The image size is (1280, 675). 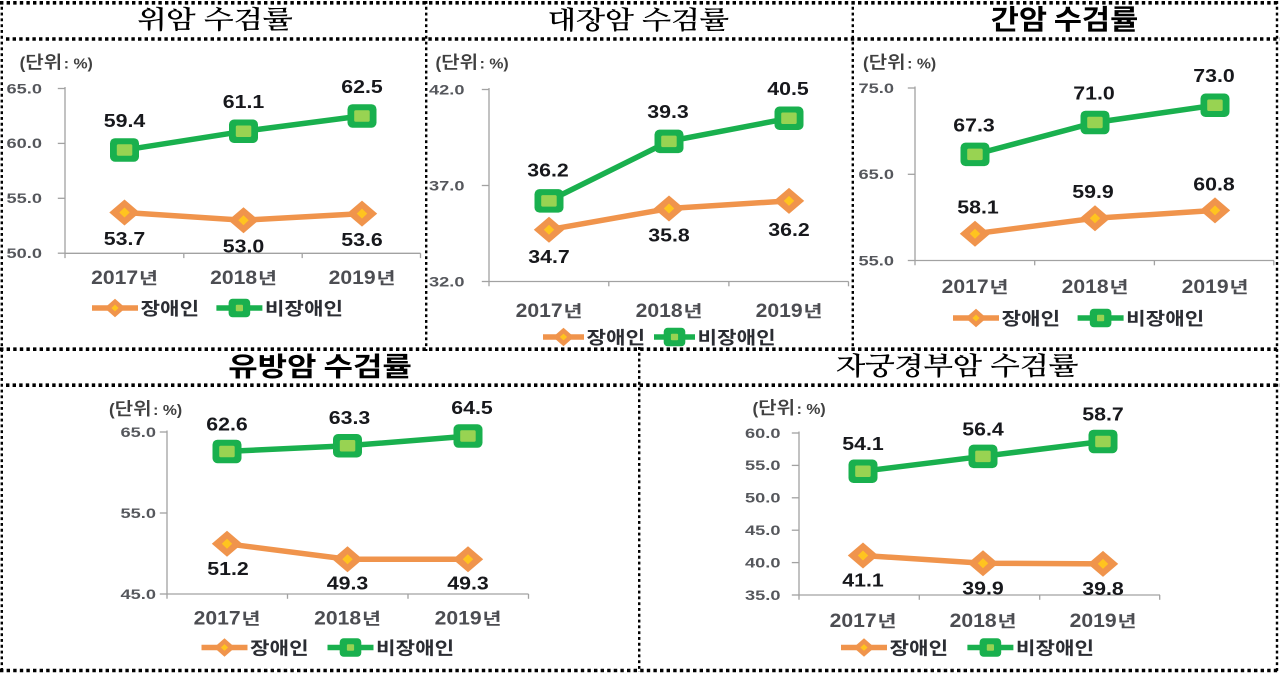 What do you see at coordinates (227, 425) in the screenshot?
I see `svg-text: 62.6` at bounding box center [227, 425].